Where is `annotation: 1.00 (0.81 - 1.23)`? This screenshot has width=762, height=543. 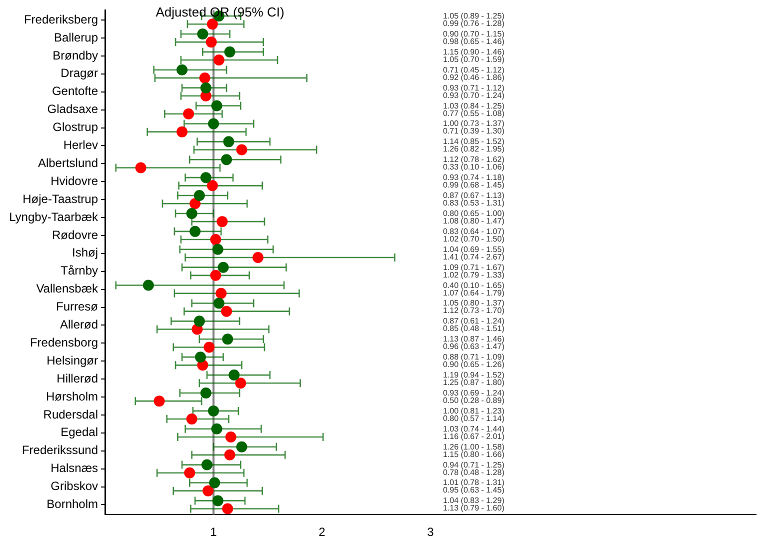
annotation: 1.00 (0.81 - 1.23) is located at coordinates (474, 411).